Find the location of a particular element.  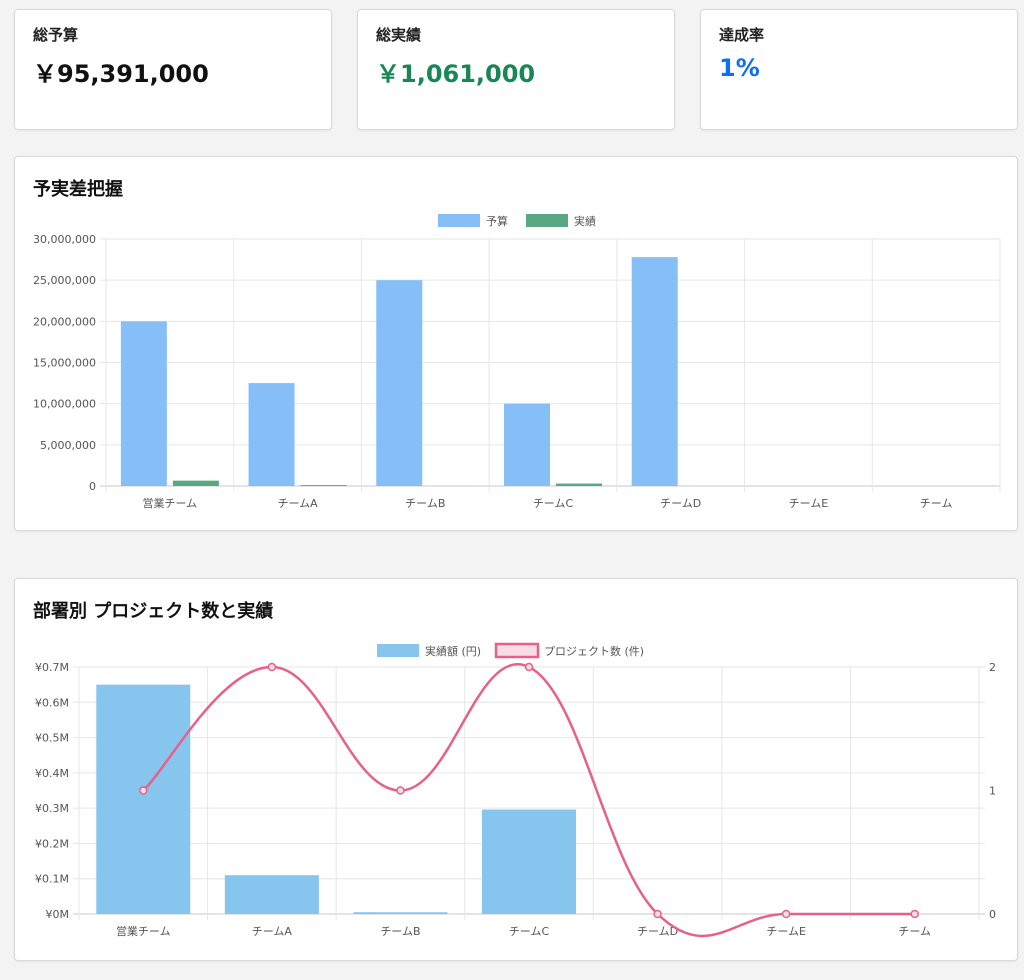

y-tick-label: 30,000,000 is located at coordinates (64, 239).